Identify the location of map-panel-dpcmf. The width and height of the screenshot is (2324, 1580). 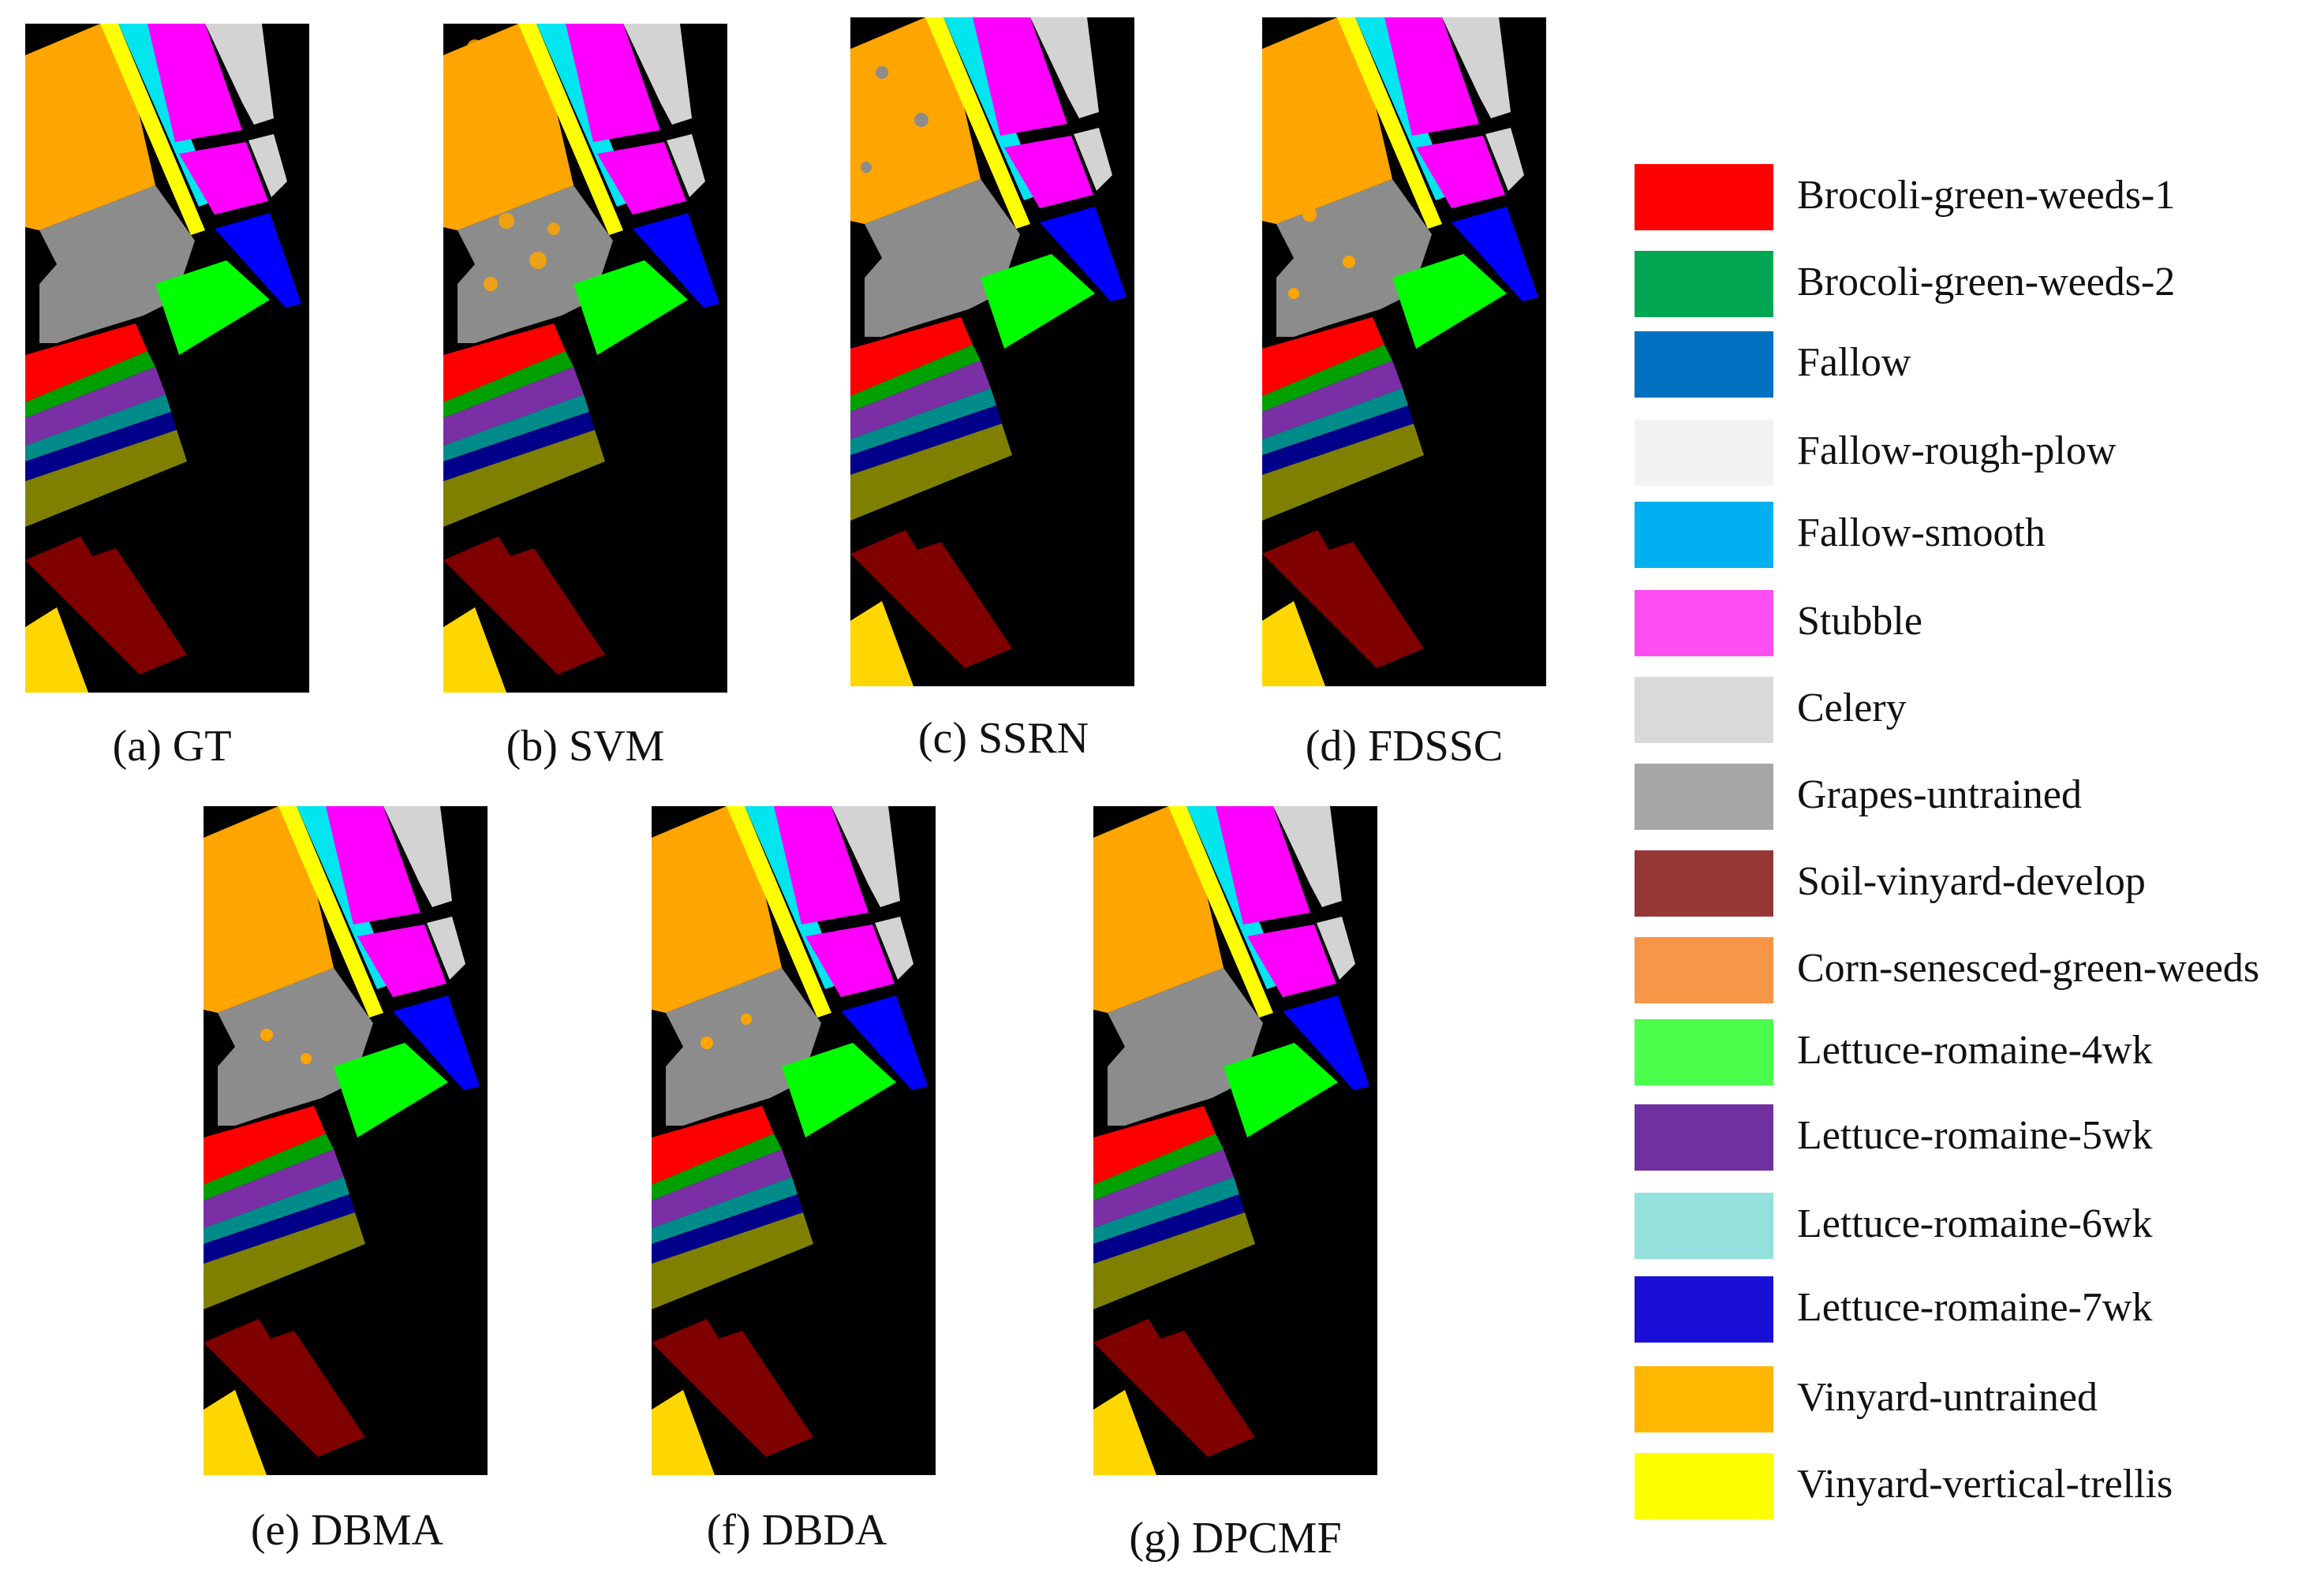
(1235, 1140).